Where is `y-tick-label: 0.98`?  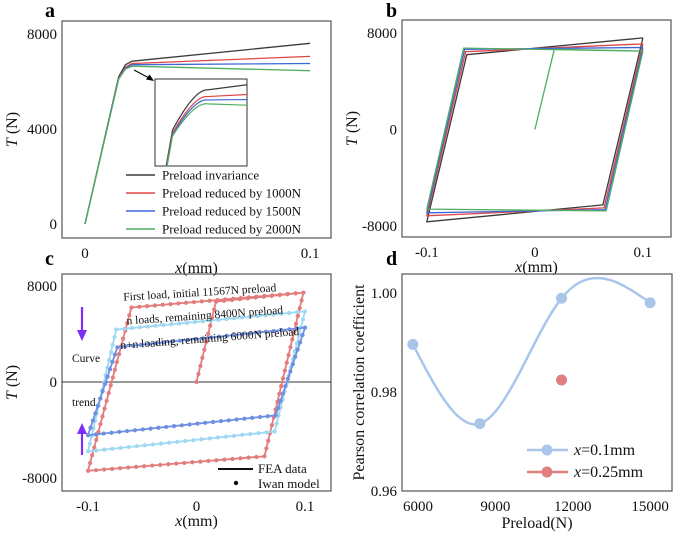
y-tick-label: 0.98 is located at coordinates (384, 393).